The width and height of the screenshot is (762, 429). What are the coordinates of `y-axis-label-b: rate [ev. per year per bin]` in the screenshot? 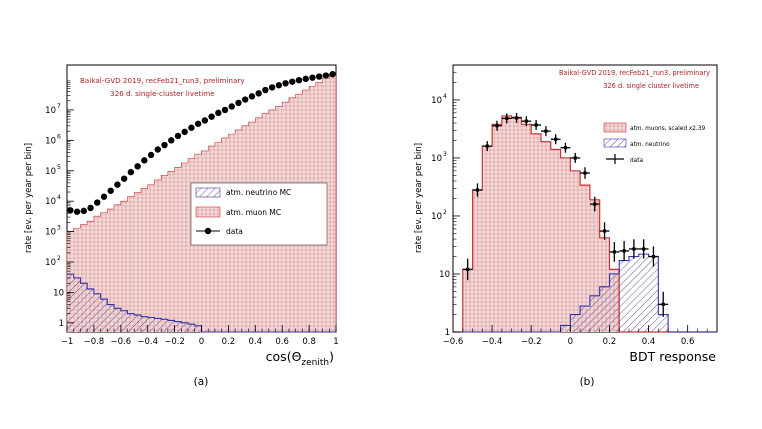 It's located at (419, 198).